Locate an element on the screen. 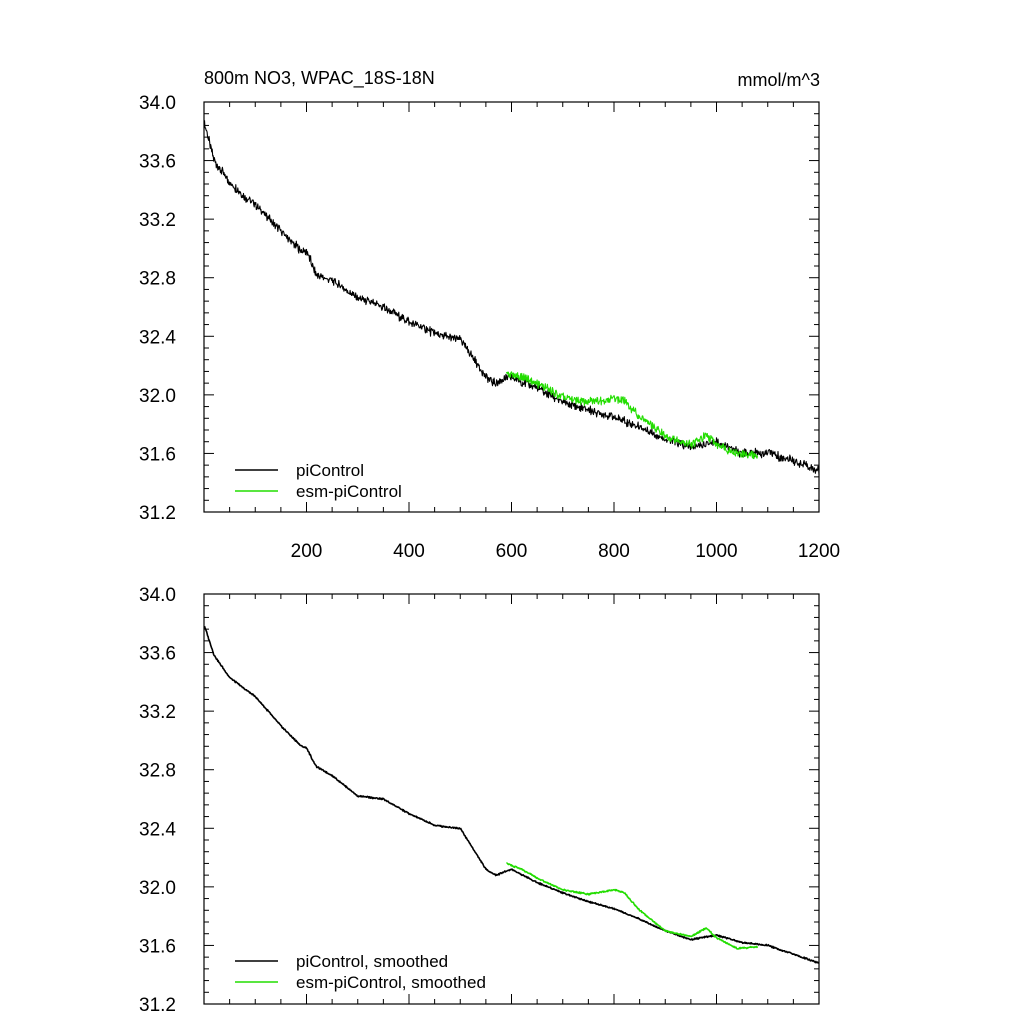 Image resolution: width=1024 pixels, height=1024 pixels. series-line-esm-picontrol-smoothed is located at coordinates (632, 906).